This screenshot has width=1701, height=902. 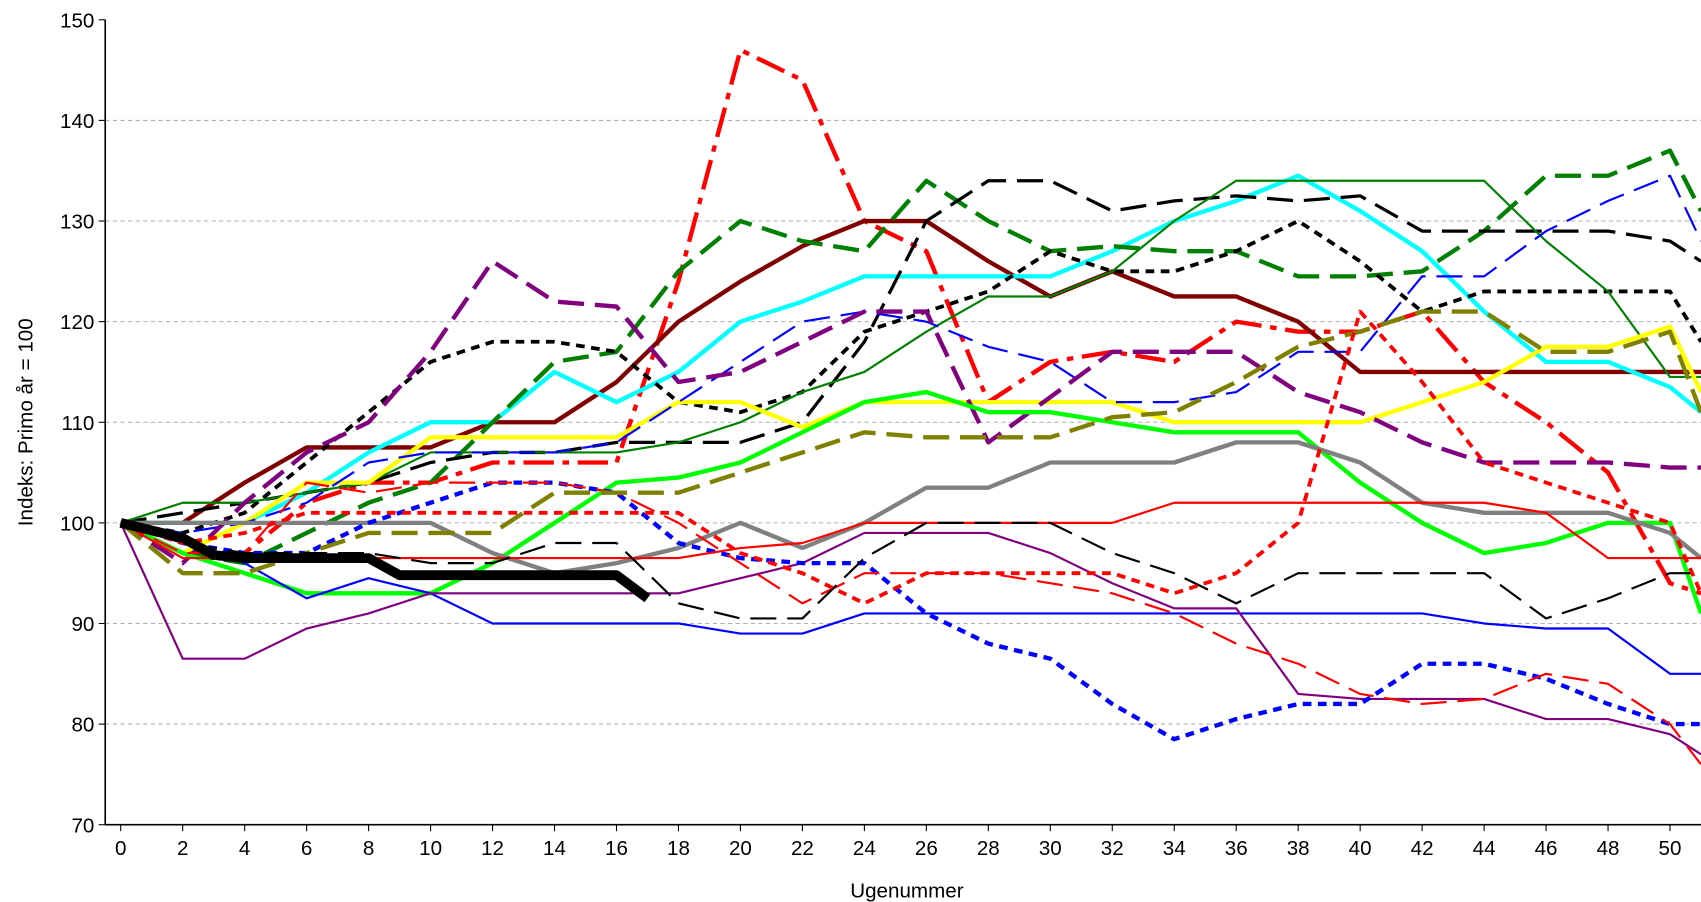 What do you see at coordinates (492, 848) in the screenshot?
I see `x-tick-label: 12` at bounding box center [492, 848].